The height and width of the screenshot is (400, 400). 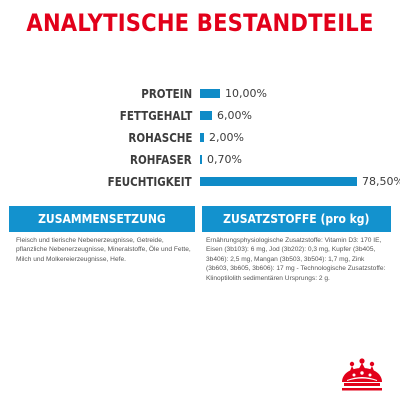 I want to click on additives-heading: ZUSATZSTOFFE (pro kg), so click(x=296, y=219).